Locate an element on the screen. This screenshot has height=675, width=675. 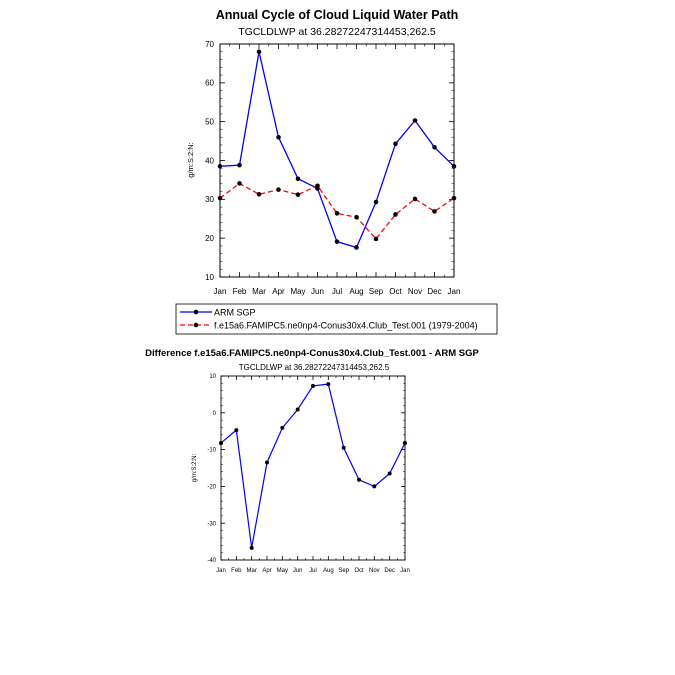
plot-frame is located at coordinates (337, 160).